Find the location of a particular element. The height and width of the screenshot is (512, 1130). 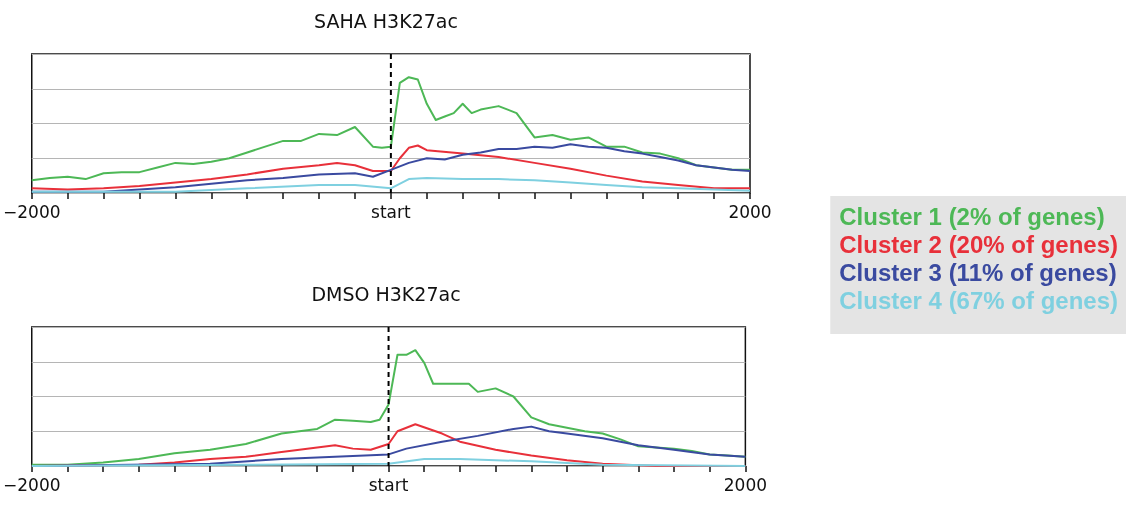

chart-title: DMSO H3K27ac is located at coordinates (386, 293).